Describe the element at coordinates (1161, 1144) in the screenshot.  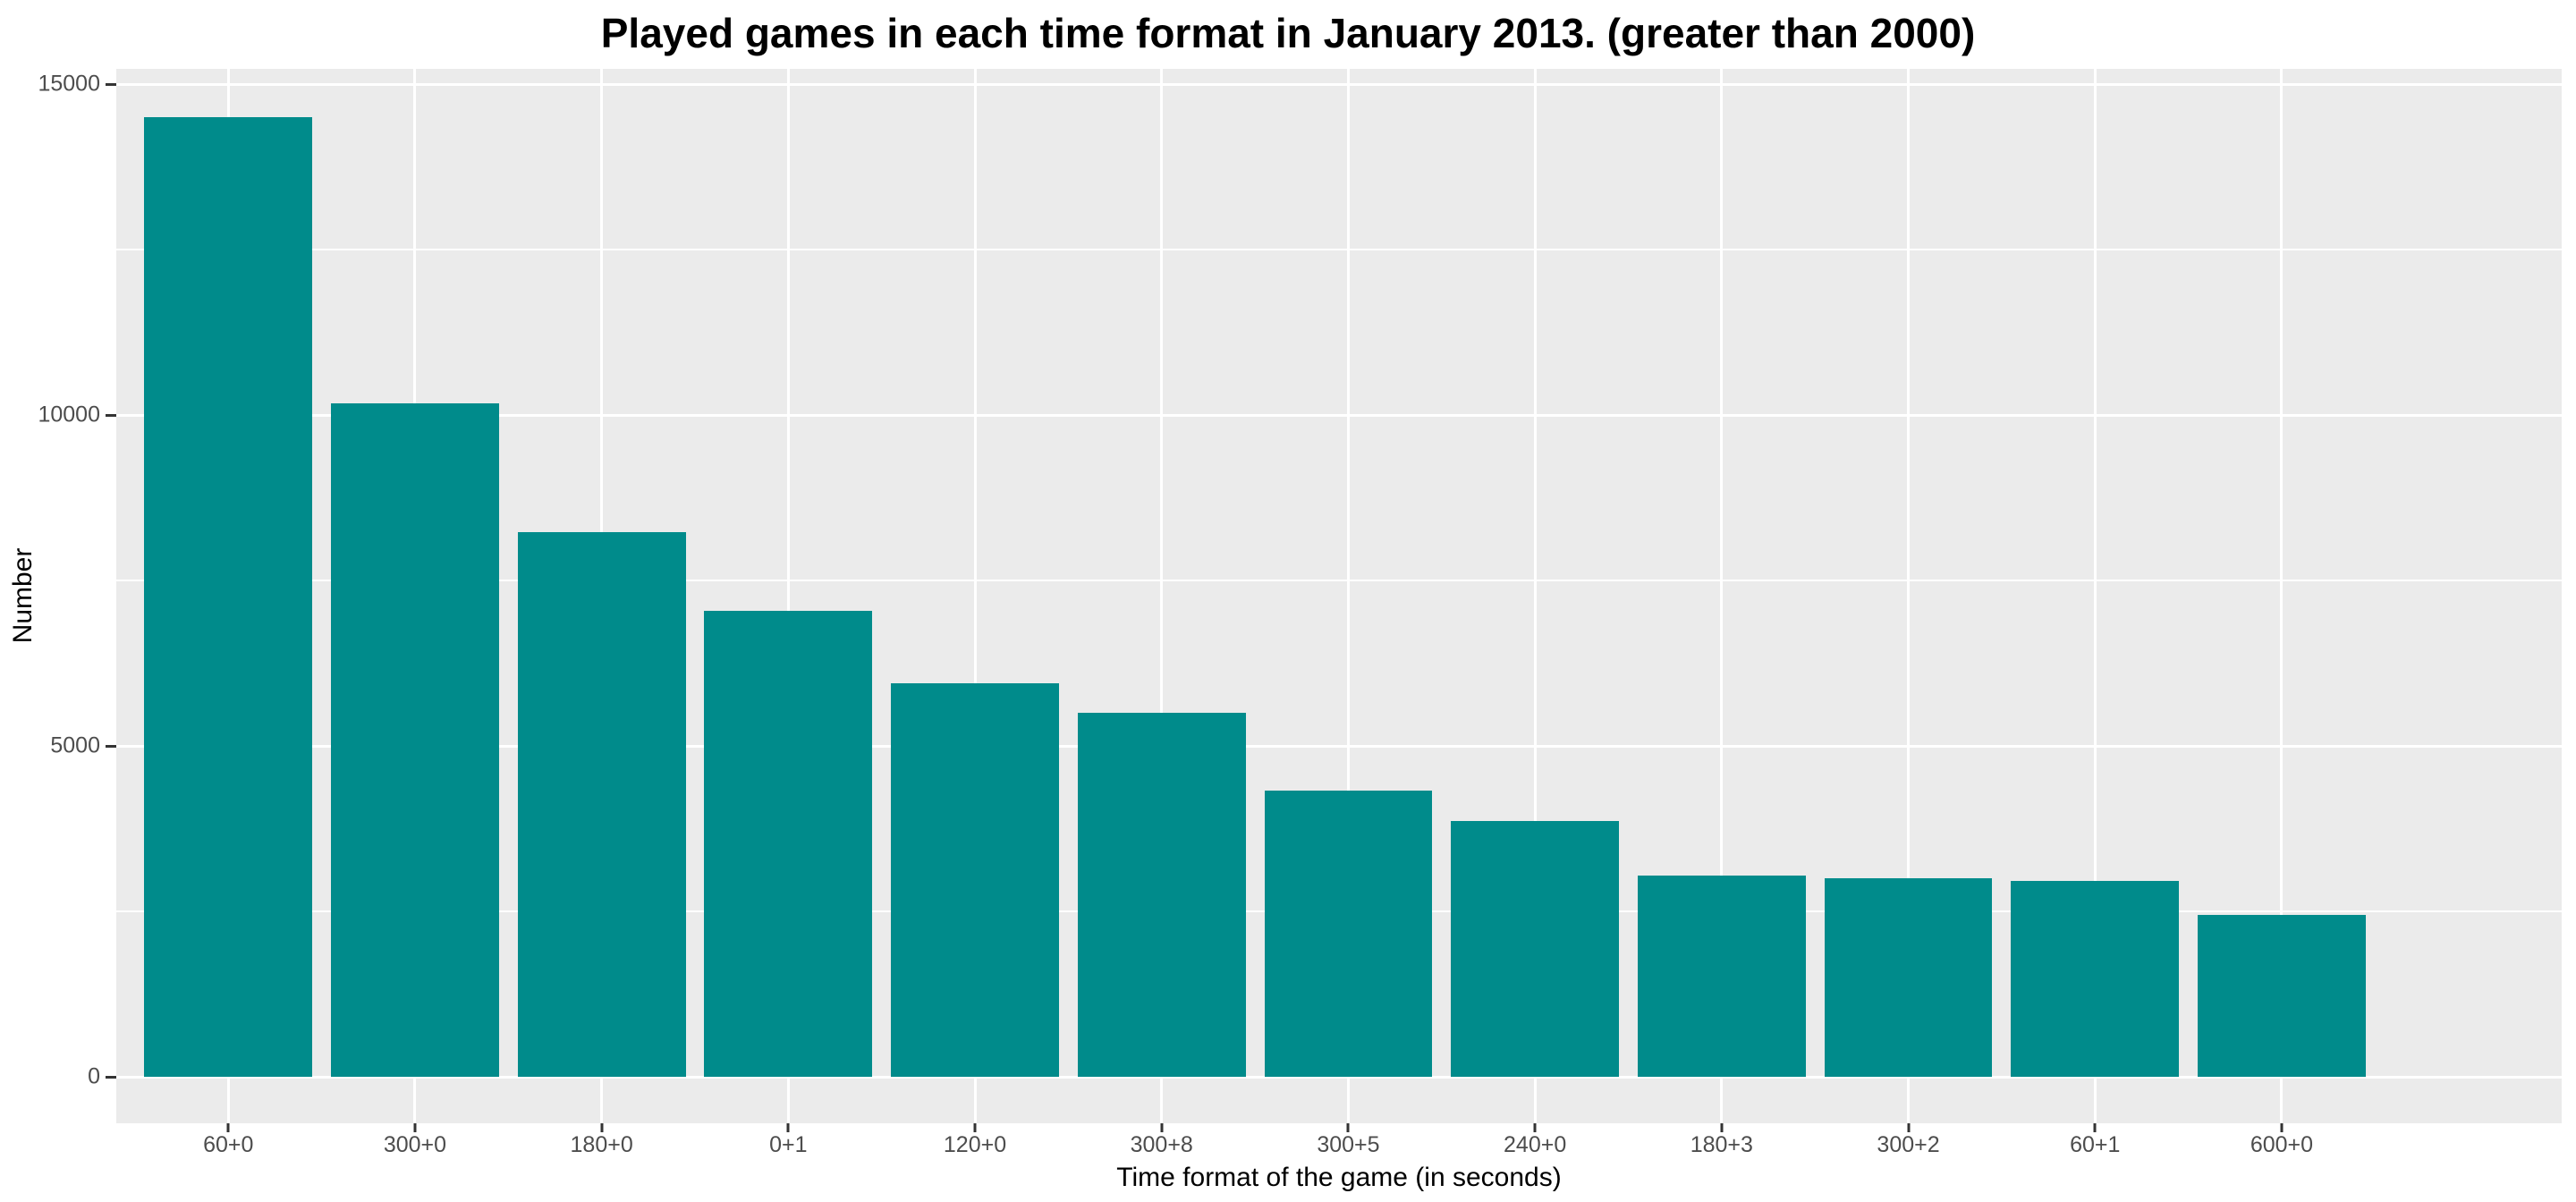
I see `x-tick-label: 300+8` at that location.